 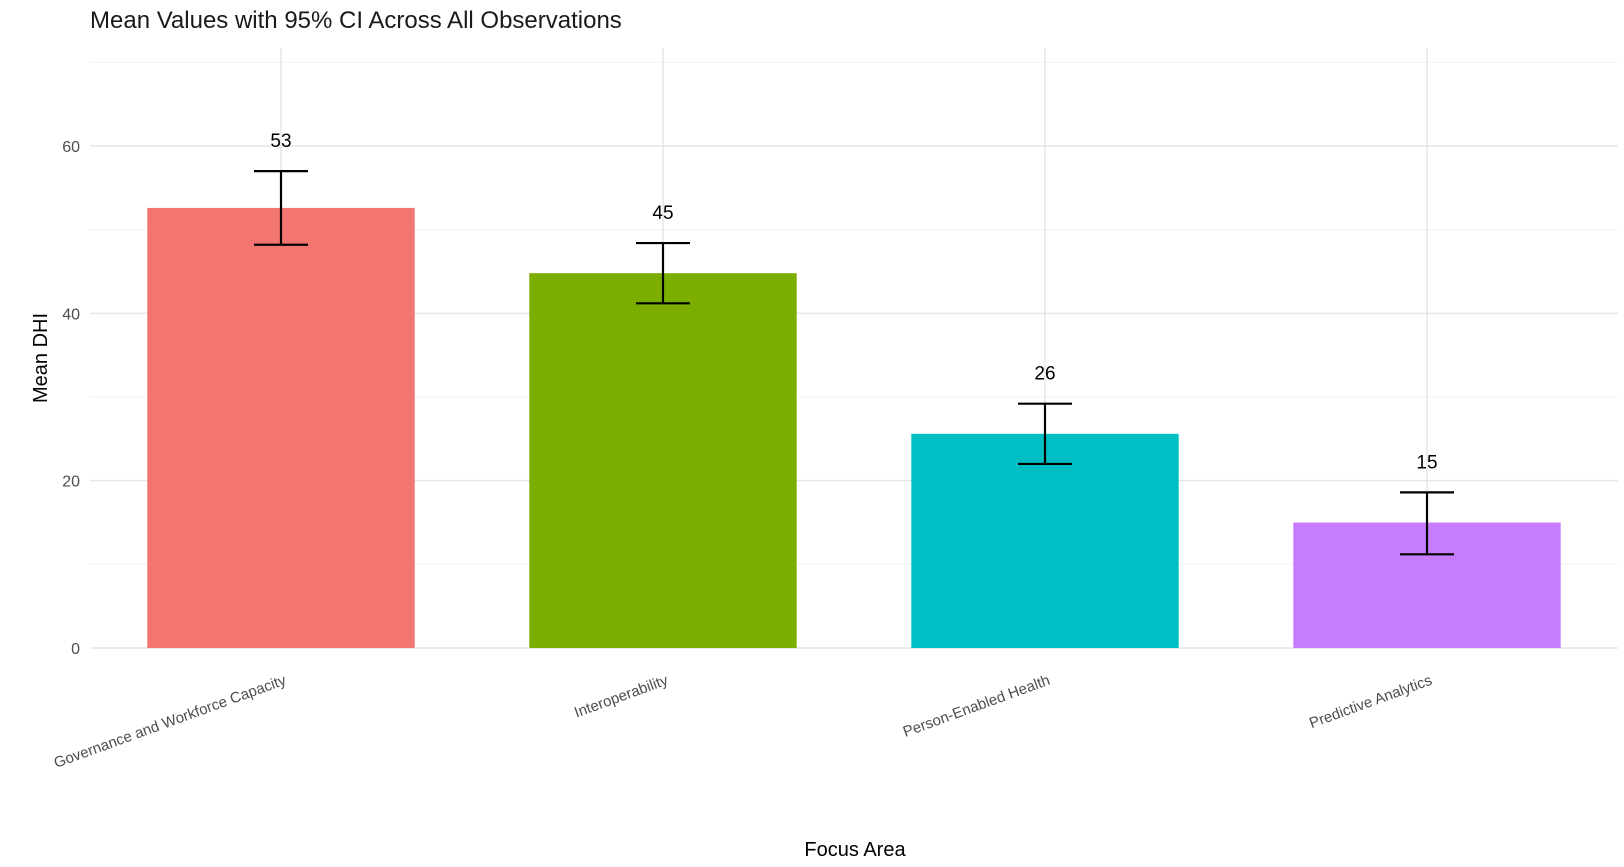 What do you see at coordinates (41, 358) in the screenshot?
I see `y-axis-title: Mean DHI` at bounding box center [41, 358].